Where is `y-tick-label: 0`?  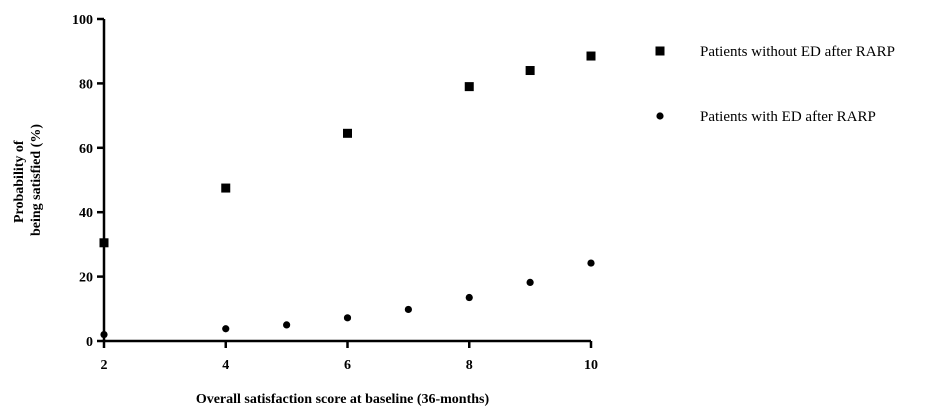 y-tick-label: 0 is located at coordinates (89, 342).